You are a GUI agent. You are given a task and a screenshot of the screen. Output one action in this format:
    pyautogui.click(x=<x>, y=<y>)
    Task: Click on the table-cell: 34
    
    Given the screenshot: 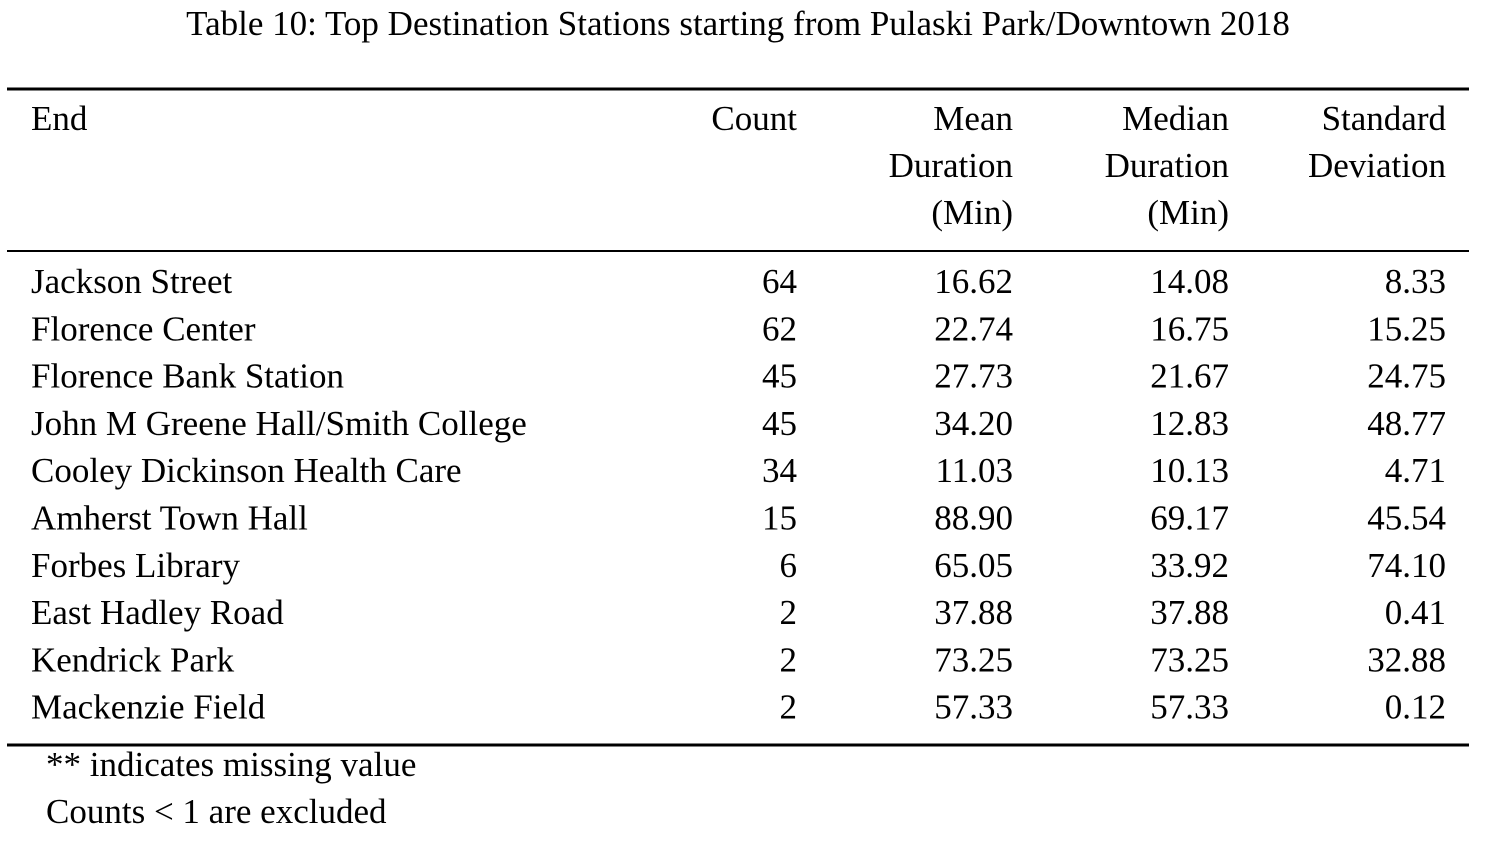 What is the action you would take?
    pyautogui.click(x=779, y=470)
    